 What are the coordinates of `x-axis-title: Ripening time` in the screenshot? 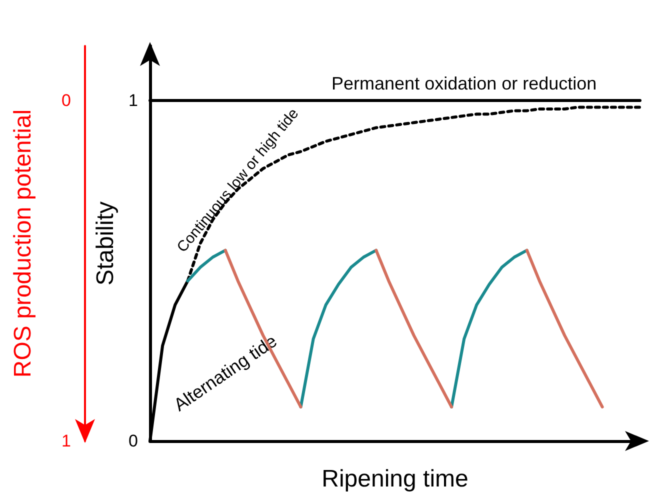 It's located at (395, 479).